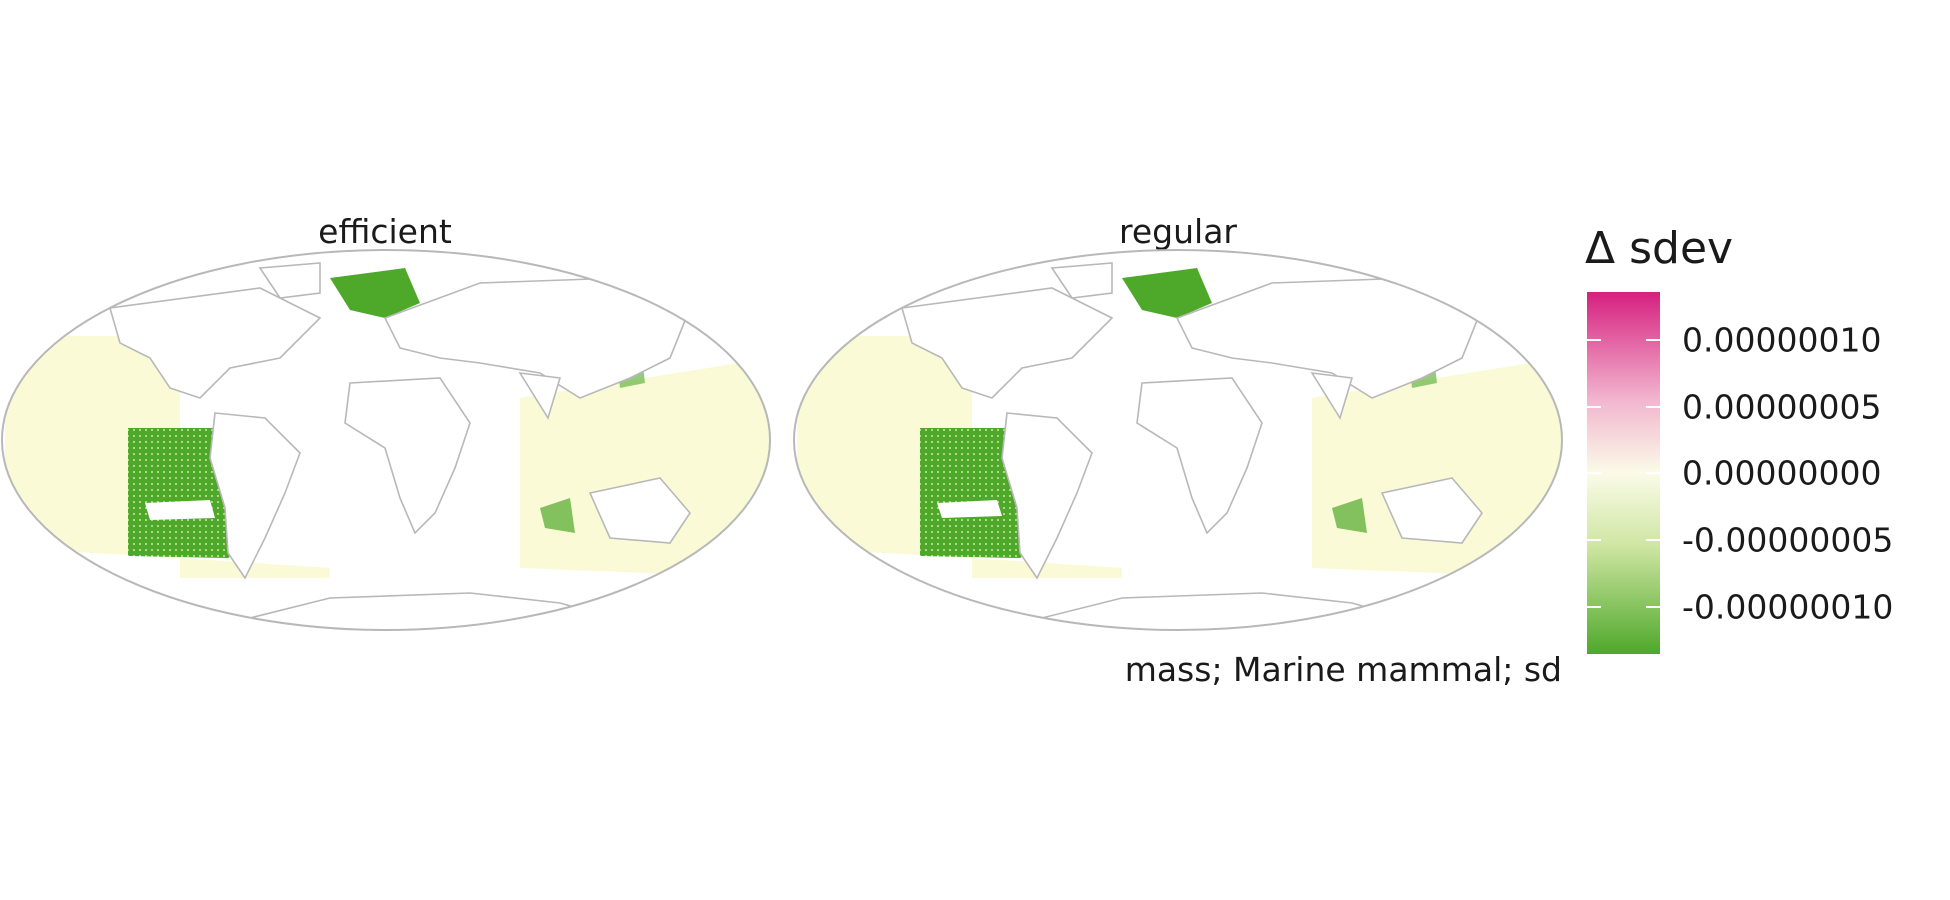  What do you see at coordinates (1178, 231) in the screenshot?
I see `panel-title-regular: regular` at bounding box center [1178, 231].